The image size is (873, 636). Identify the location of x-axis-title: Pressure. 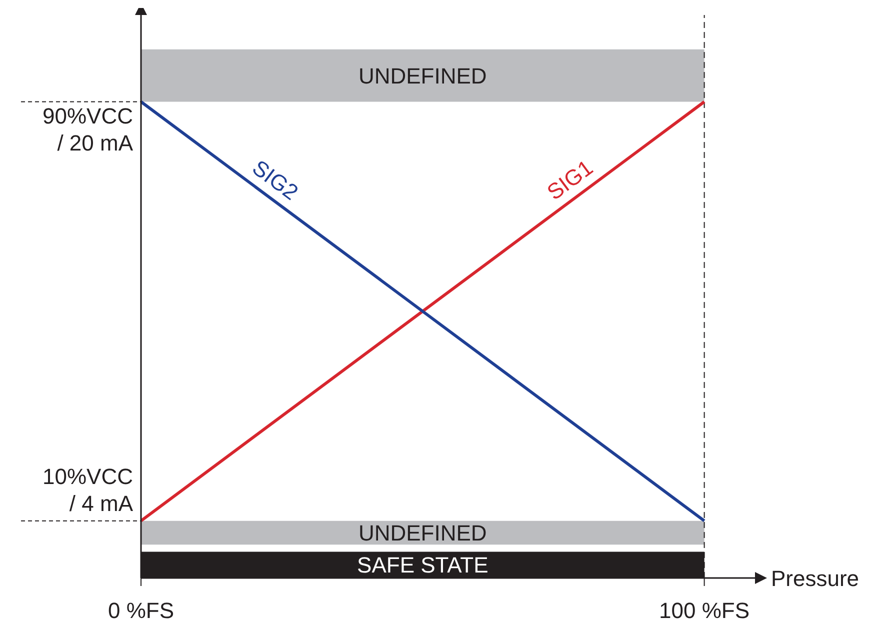
(815, 578).